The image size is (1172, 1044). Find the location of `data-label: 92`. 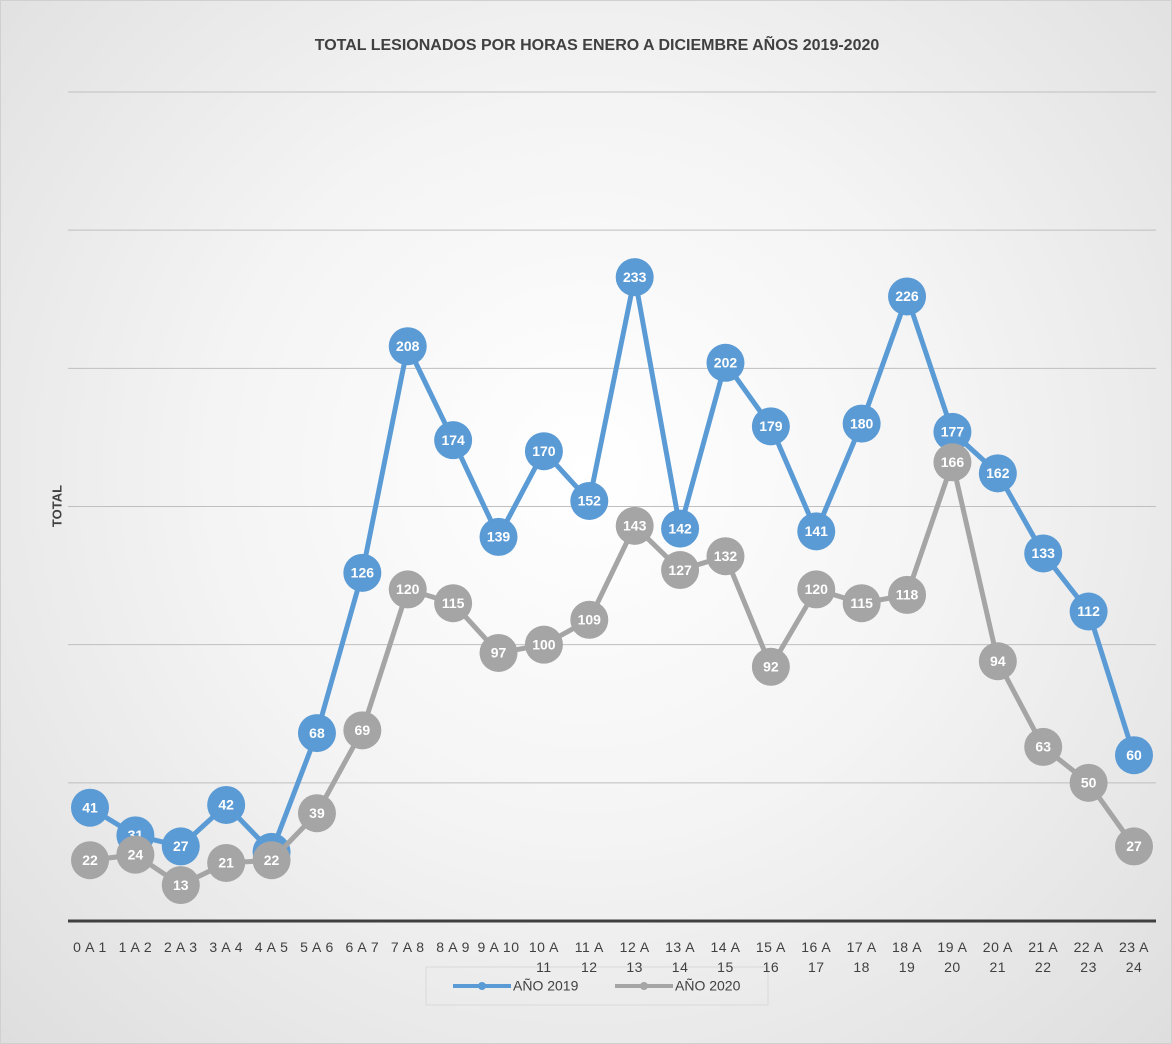

data-label: 92 is located at coordinates (771, 666).